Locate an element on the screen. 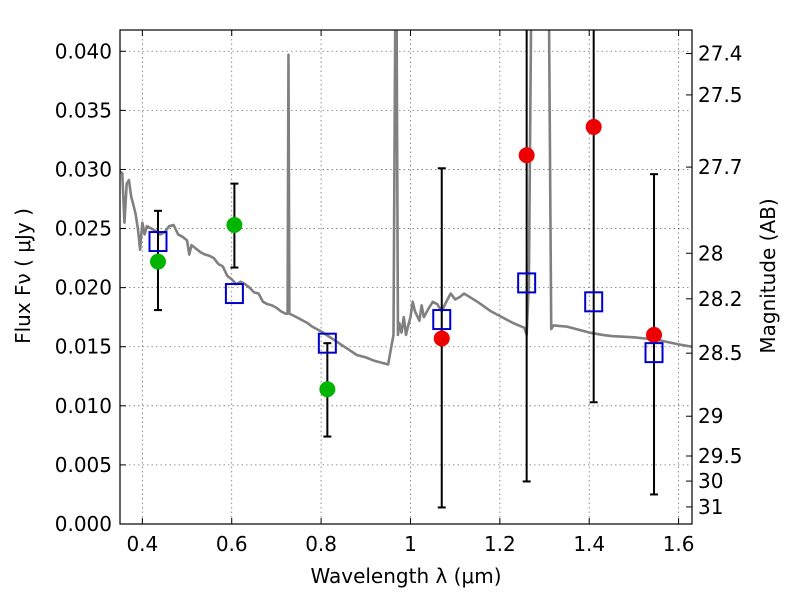 Image resolution: width=800 pixels, height=600 pixels. y-tick-label: 0.030 is located at coordinates (83, 169).